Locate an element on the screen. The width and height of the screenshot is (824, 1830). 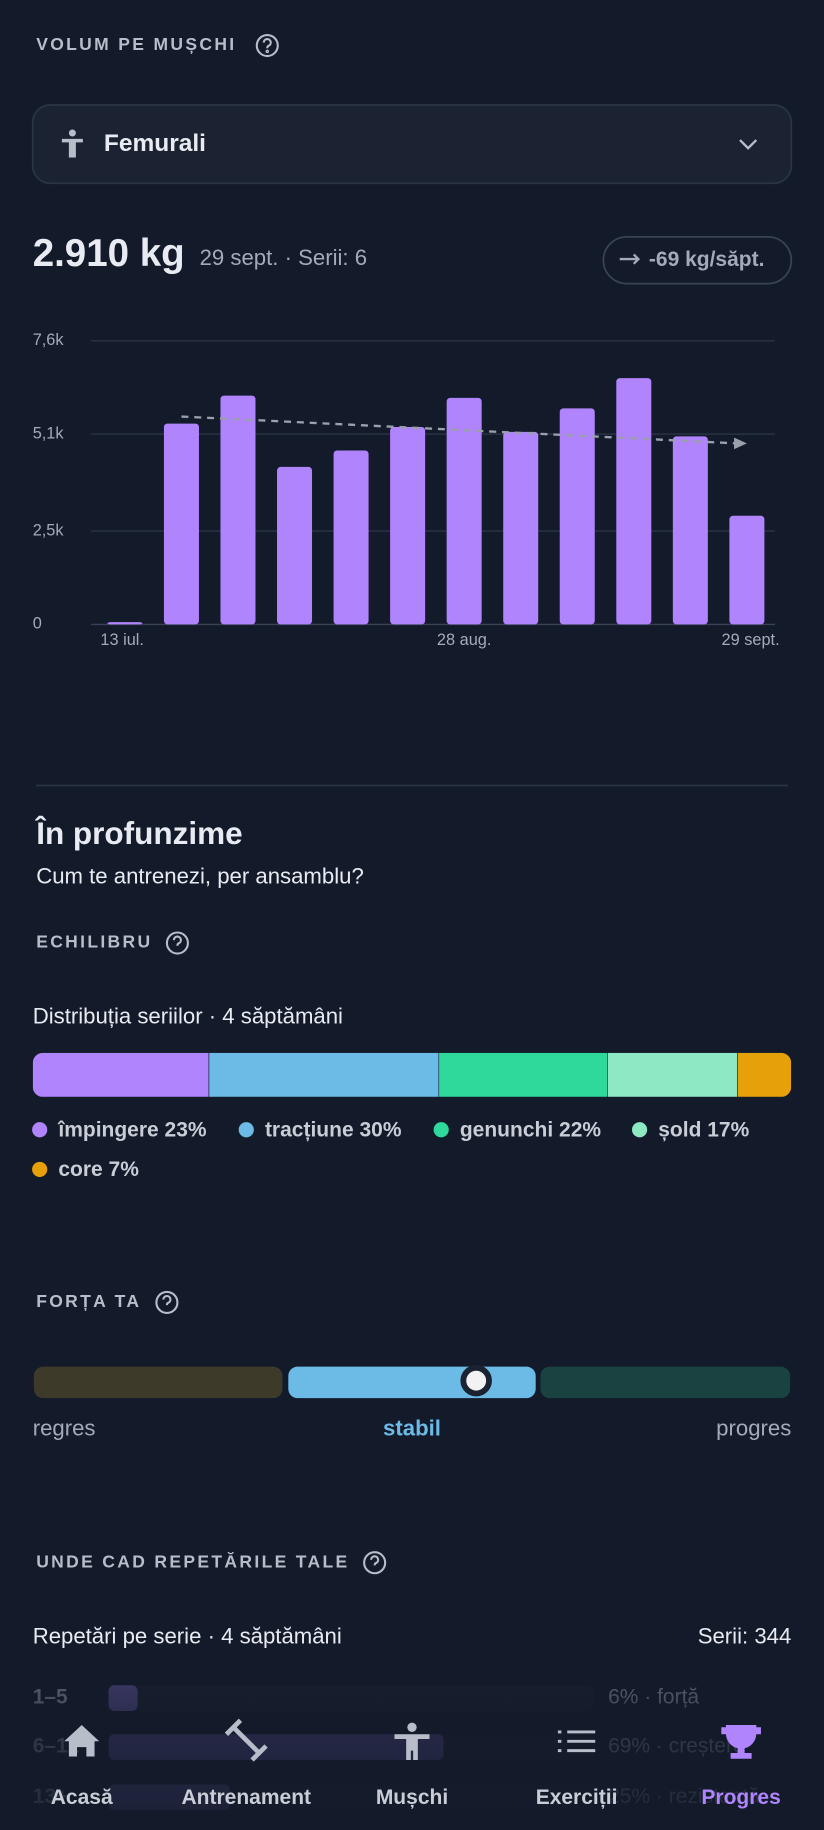
person-icon is located at coordinates (72, 143).